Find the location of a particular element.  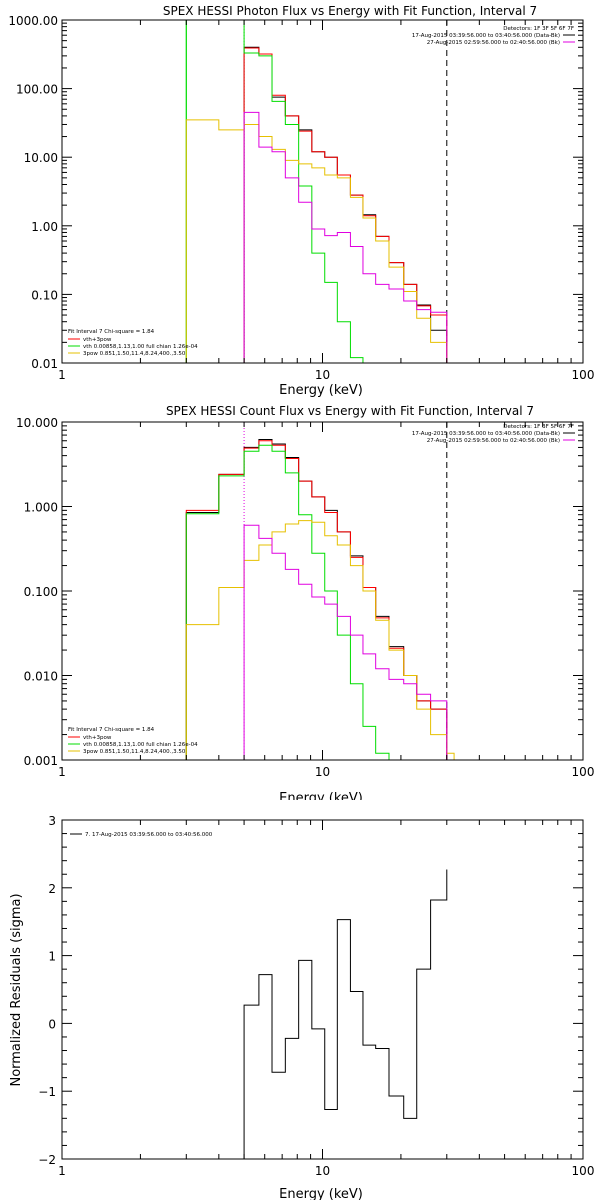

y-tick-label: 0 is located at coordinates (52, 1024).